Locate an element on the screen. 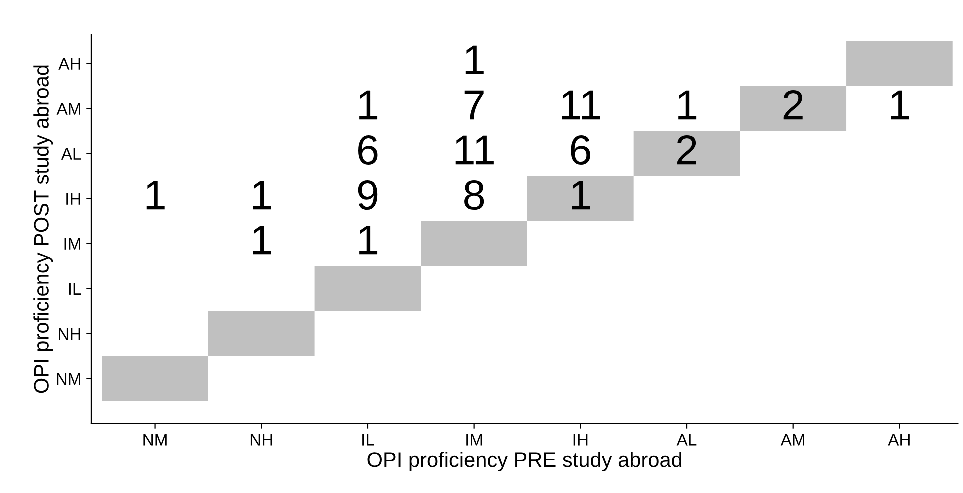  y-tick-label: NM is located at coordinates (68, 379).